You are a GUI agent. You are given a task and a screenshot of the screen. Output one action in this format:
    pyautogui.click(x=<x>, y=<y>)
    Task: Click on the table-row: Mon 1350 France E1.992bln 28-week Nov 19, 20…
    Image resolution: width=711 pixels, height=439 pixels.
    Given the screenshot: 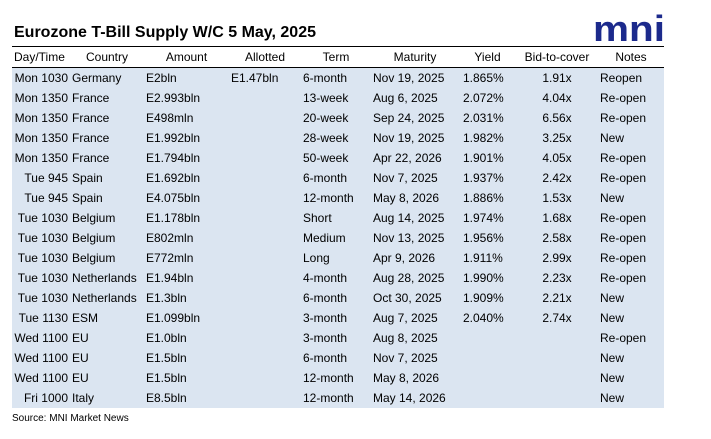 What is the action you would take?
    pyautogui.click(x=338, y=138)
    